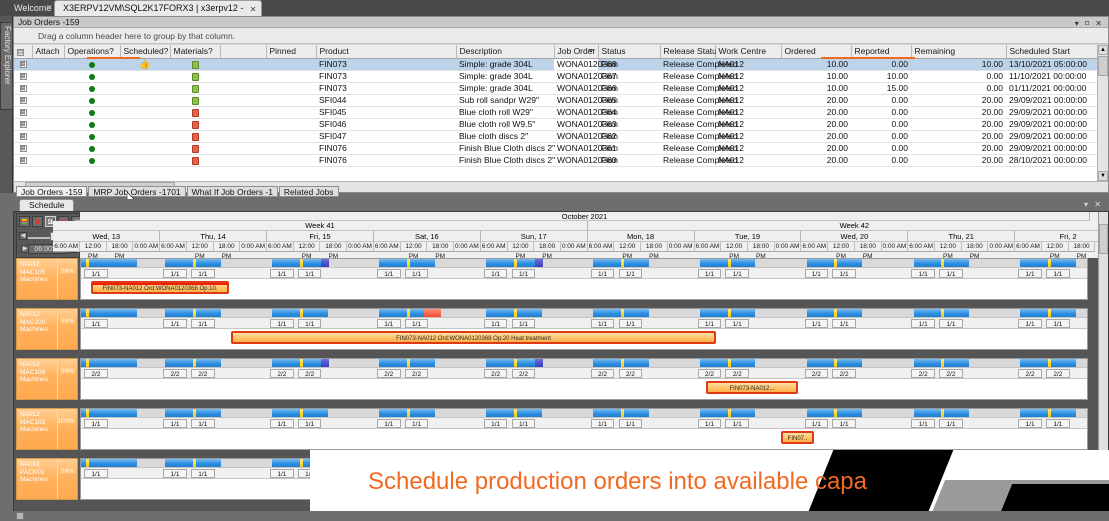  Describe the element at coordinates (47, 279) in the screenshot. I see `resource-label: NA012 MAC105 Machines 98%` at that location.